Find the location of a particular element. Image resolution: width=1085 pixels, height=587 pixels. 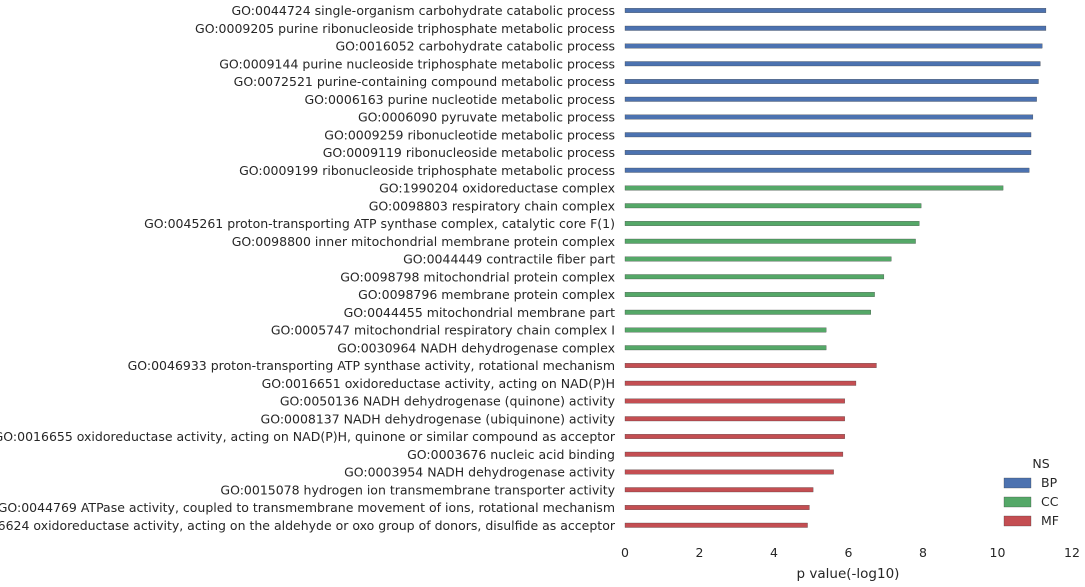

x-tick-label: 6 is located at coordinates (849, 552).